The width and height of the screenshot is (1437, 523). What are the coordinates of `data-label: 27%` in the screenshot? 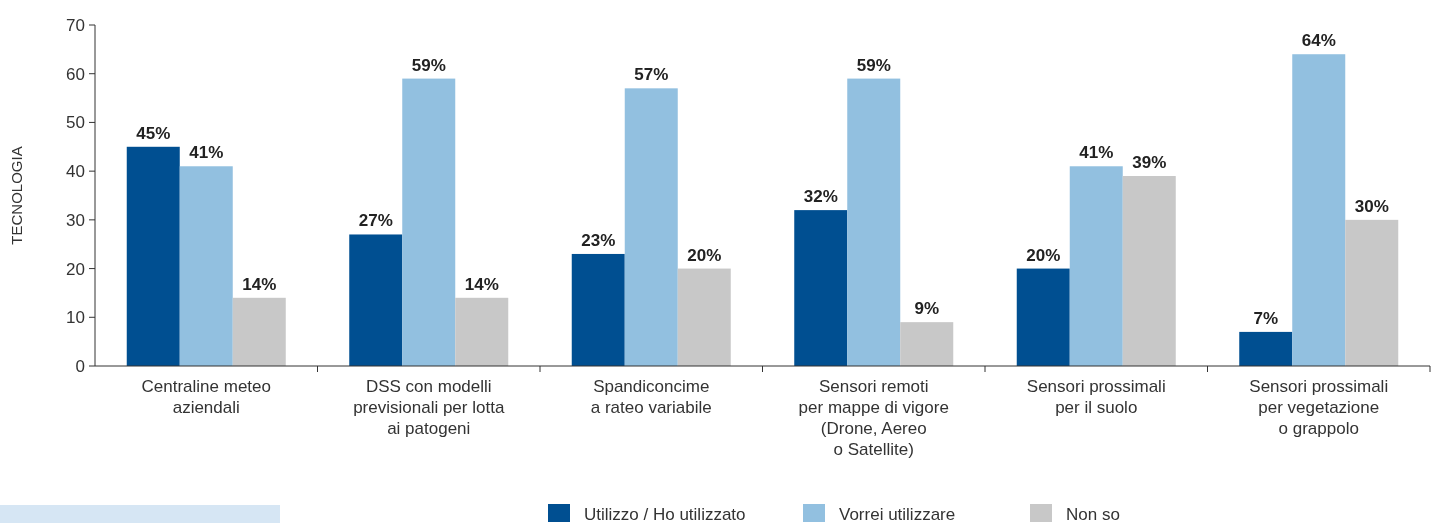 It's located at (375, 221).